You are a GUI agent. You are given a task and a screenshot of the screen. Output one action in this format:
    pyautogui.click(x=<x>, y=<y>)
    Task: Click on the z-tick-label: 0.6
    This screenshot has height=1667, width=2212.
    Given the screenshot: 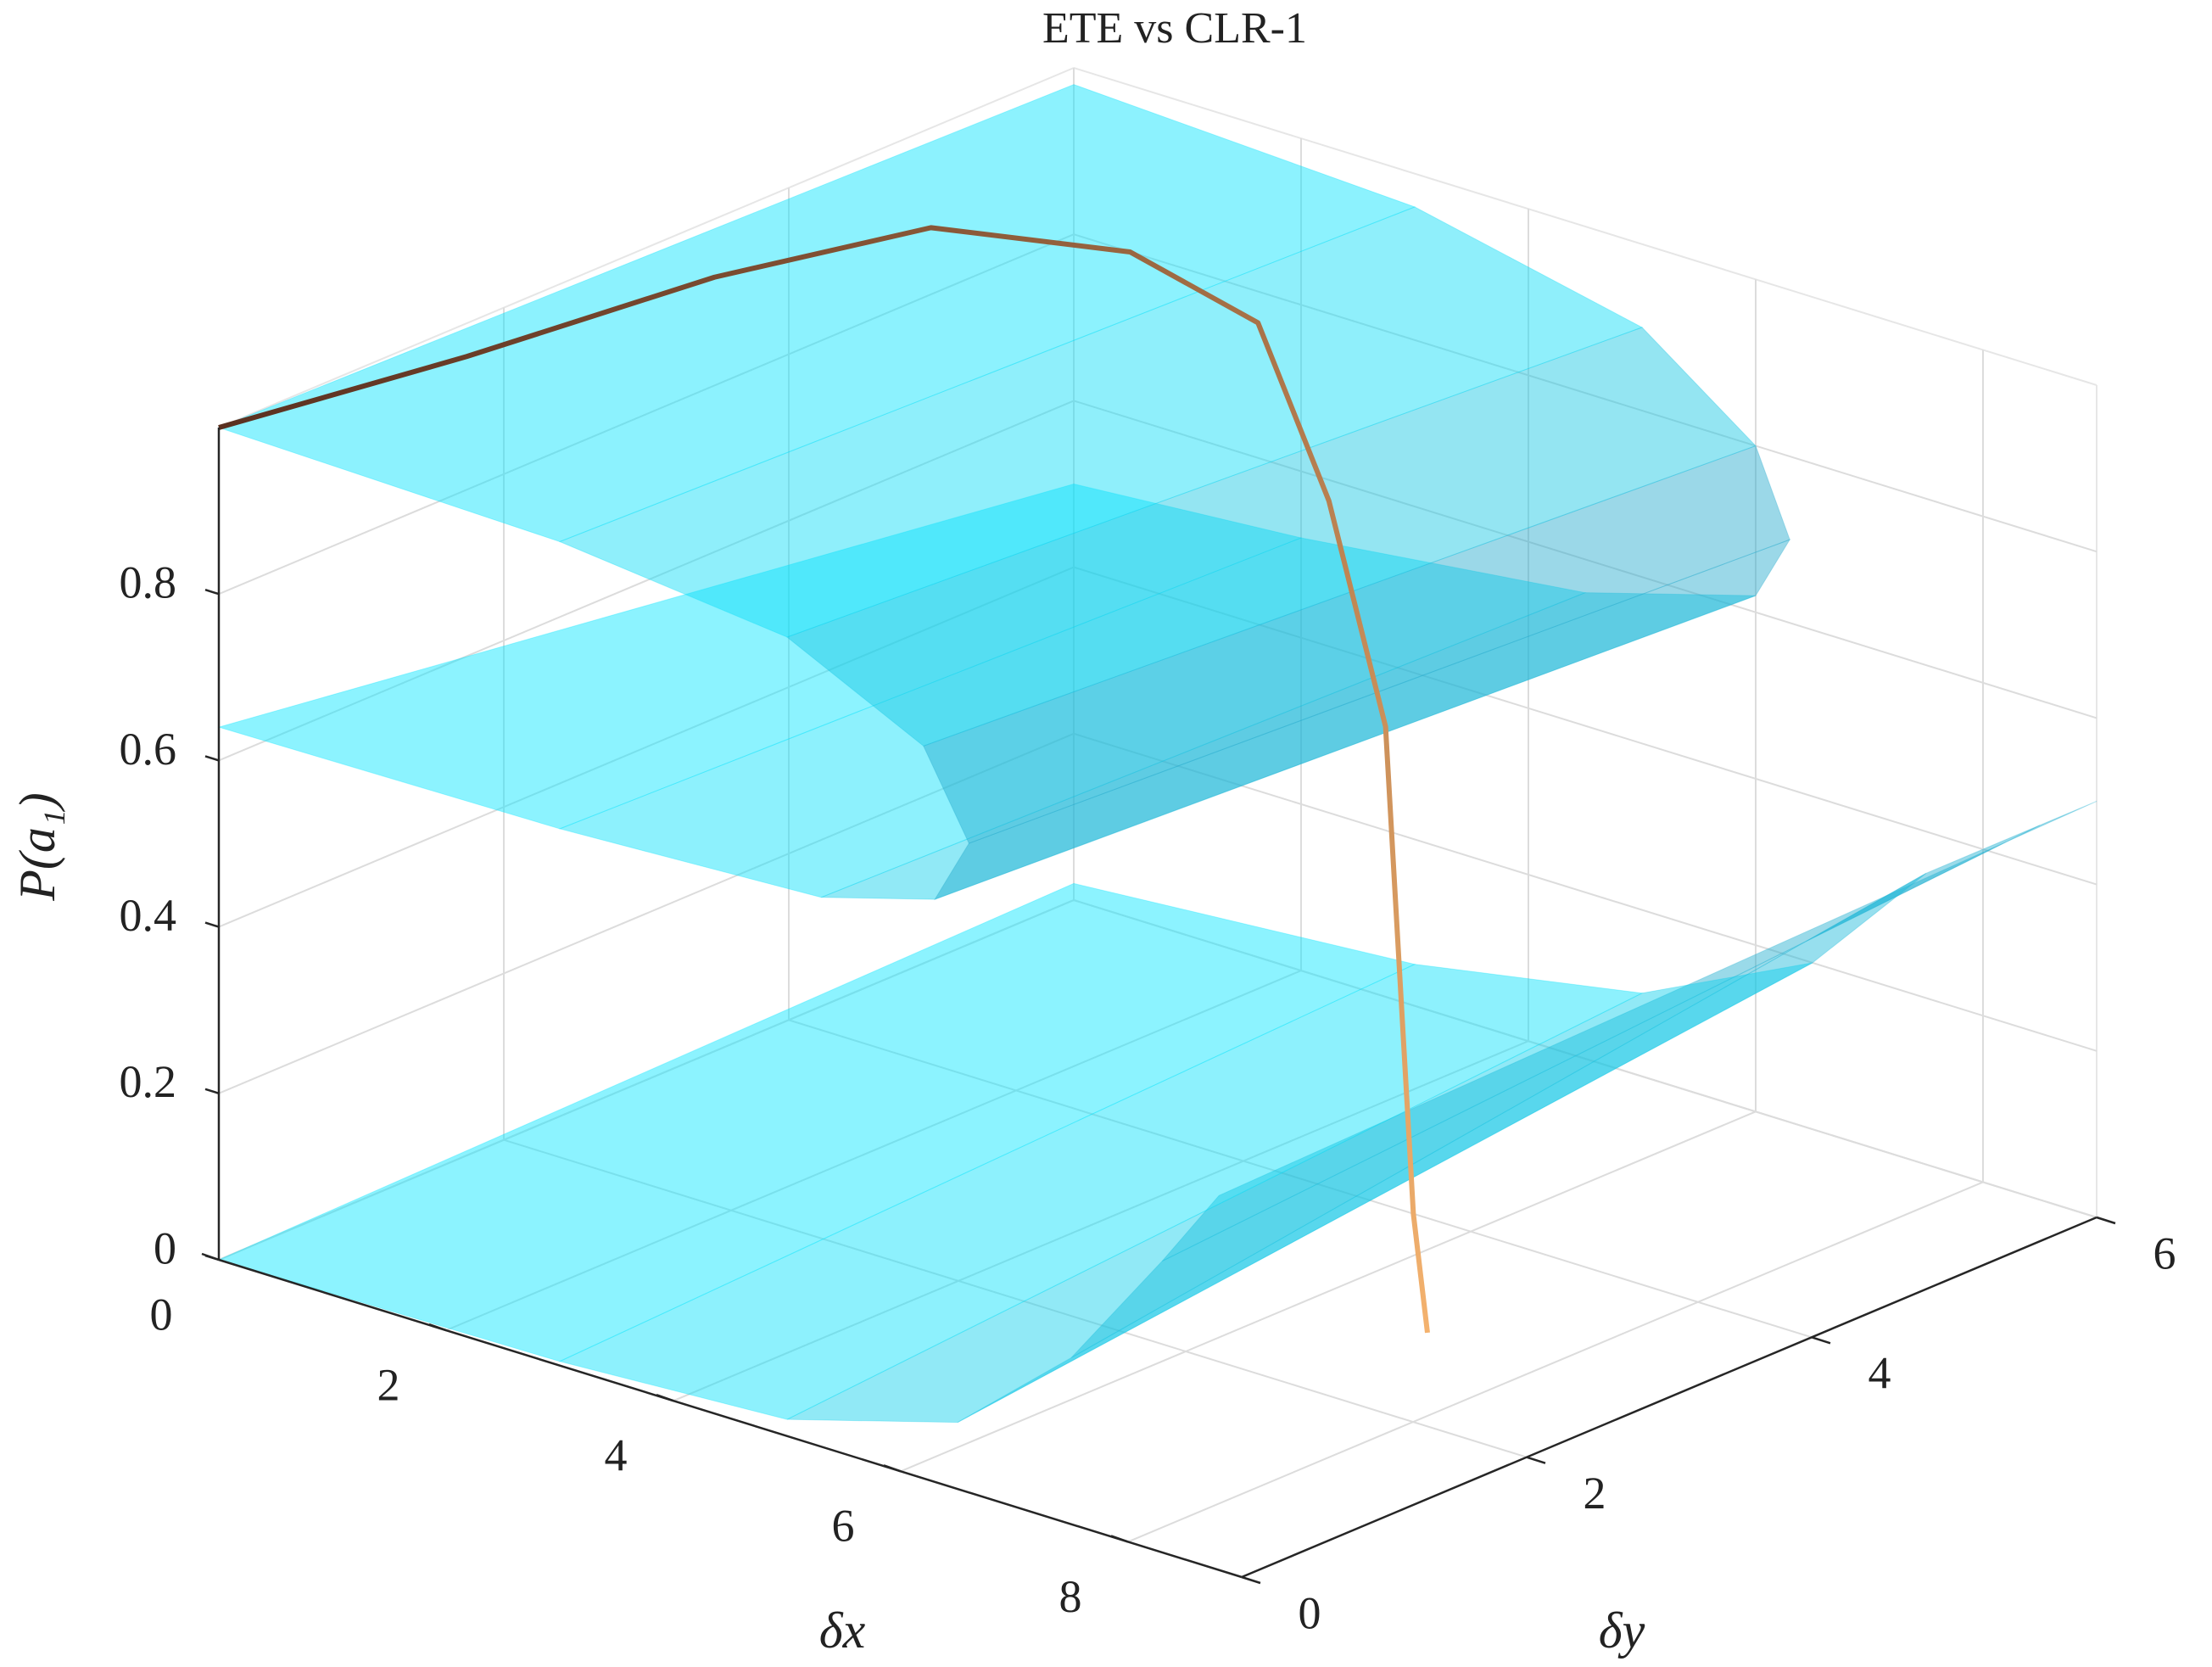 What is the action you would take?
    pyautogui.click(x=148, y=749)
    